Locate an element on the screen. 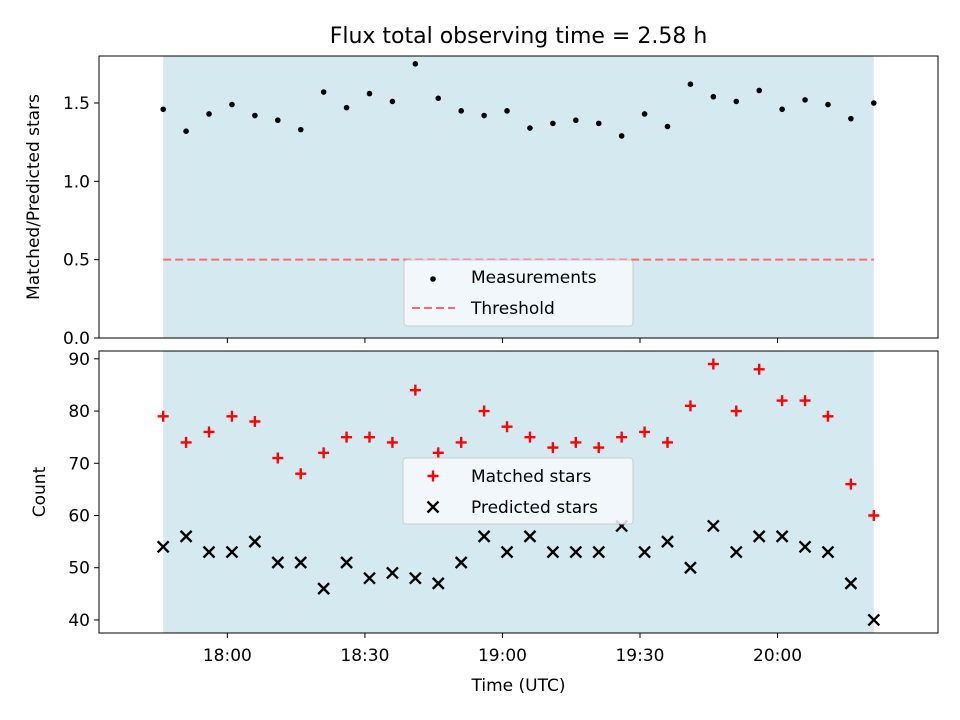 The width and height of the screenshot is (960, 720). top-y-tick-label: 1.5 is located at coordinates (76, 104).